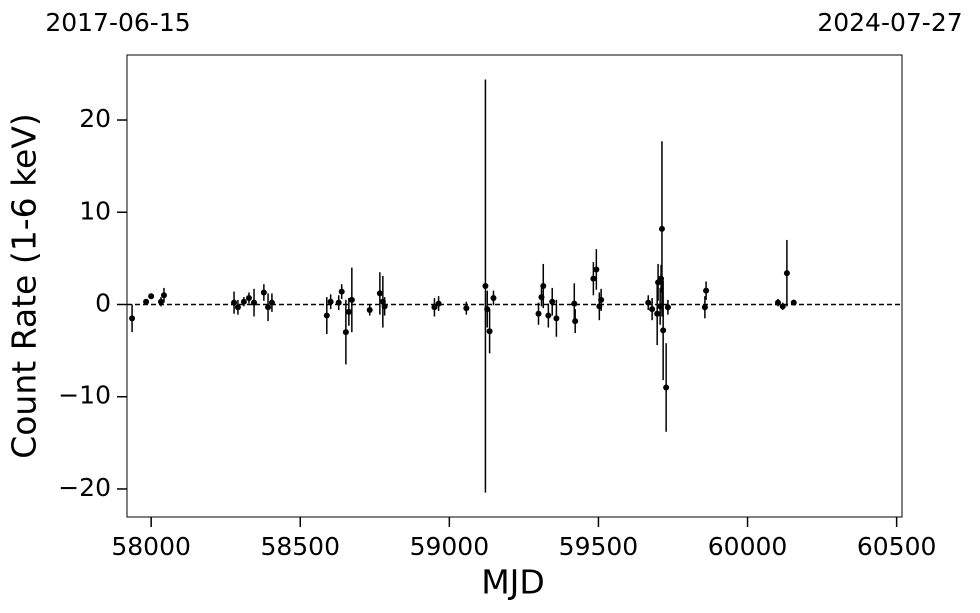 The width and height of the screenshot is (980, 613). What do you see at coordinates (103, 302) in the screenshot?
I see `y-tick-label: 0` at bounding box center [103, 302].